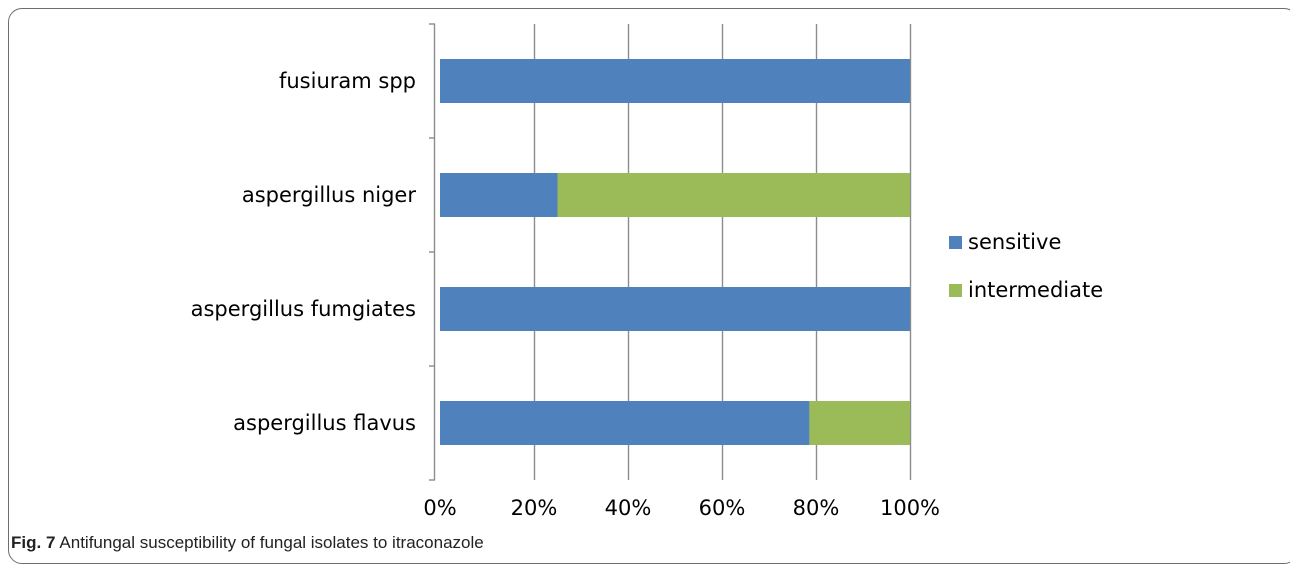  Describe the element at coordinates (628, 508) in the screenshot. I see `x-tick-label: 40%` at that location.